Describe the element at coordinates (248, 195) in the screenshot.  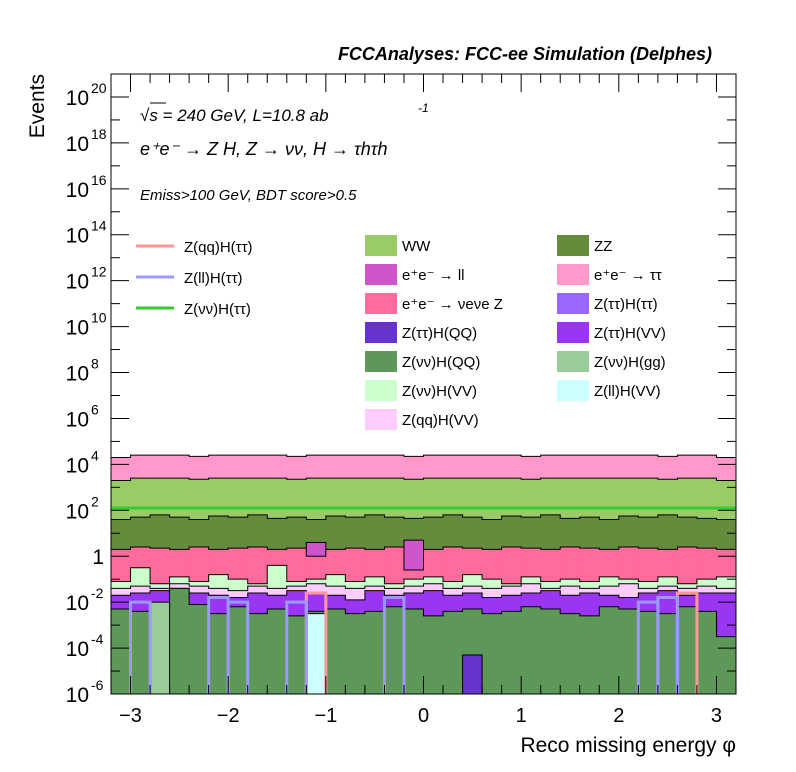
I see `cut-label: Emiss>100 GeV, BDT score>0.5` at that location.